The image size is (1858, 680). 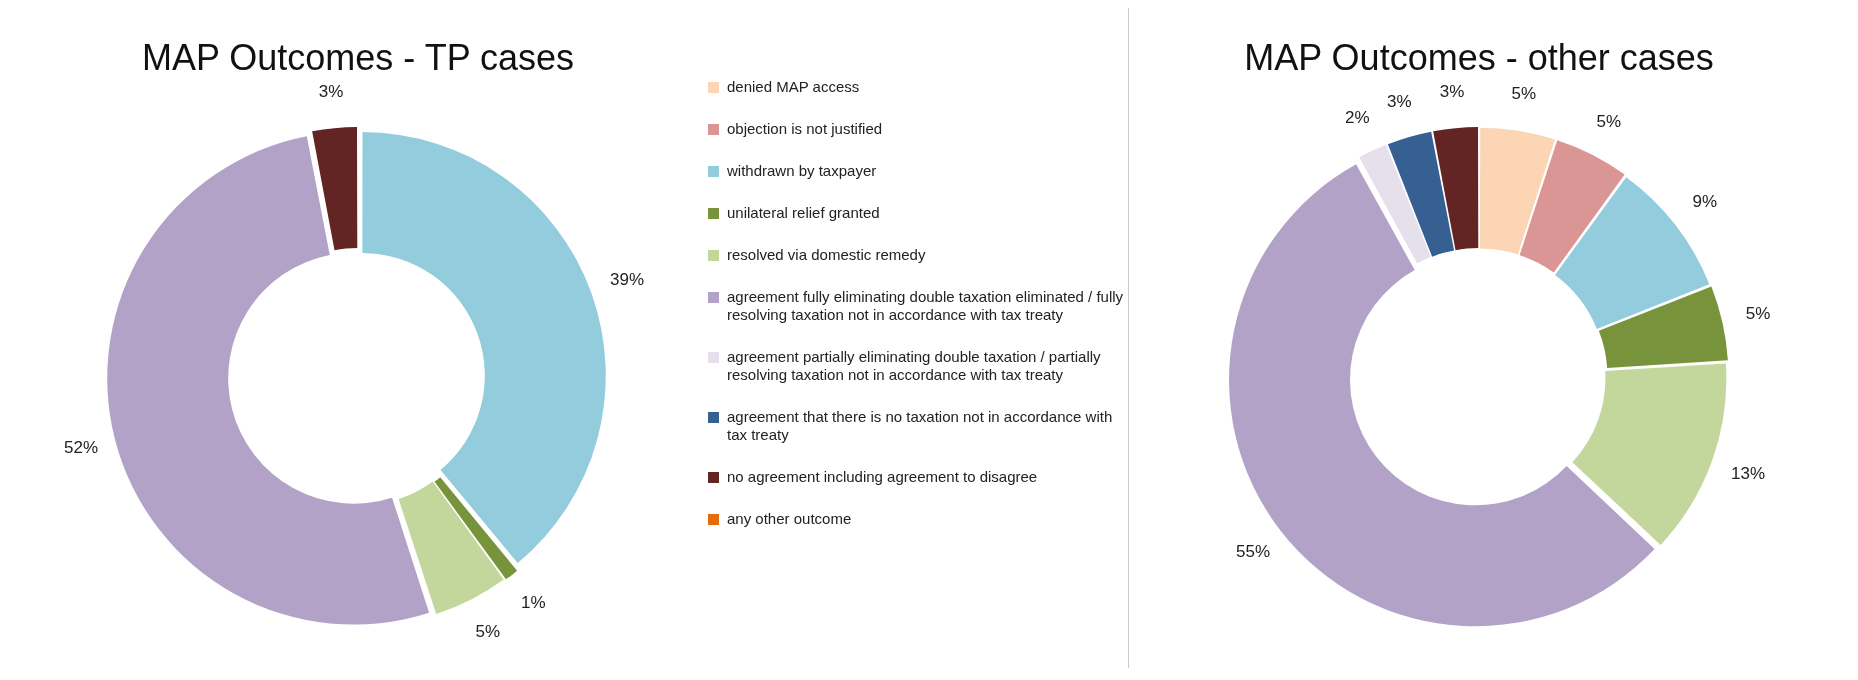 I want to click on legend-label: resolved via domestic remedy, so click(x=826, y=255).